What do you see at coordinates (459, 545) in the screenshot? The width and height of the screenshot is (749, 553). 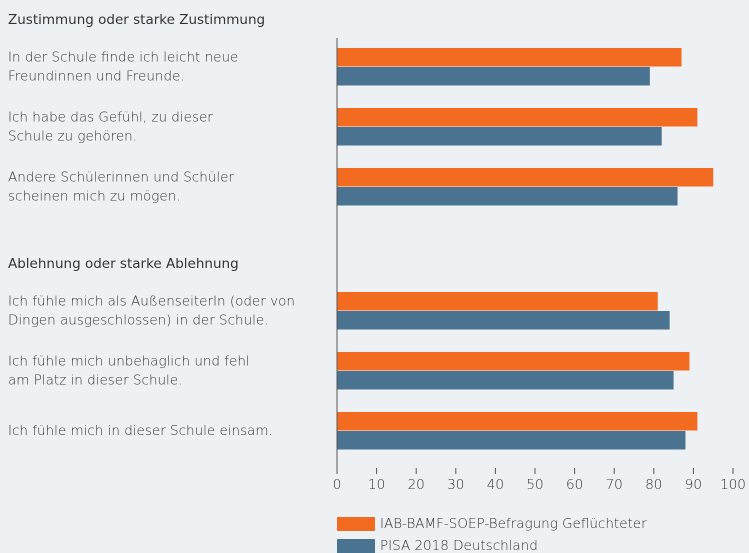 I see `legend-label: PISA 2018 Deutschland` at bounding box center [459, 545].